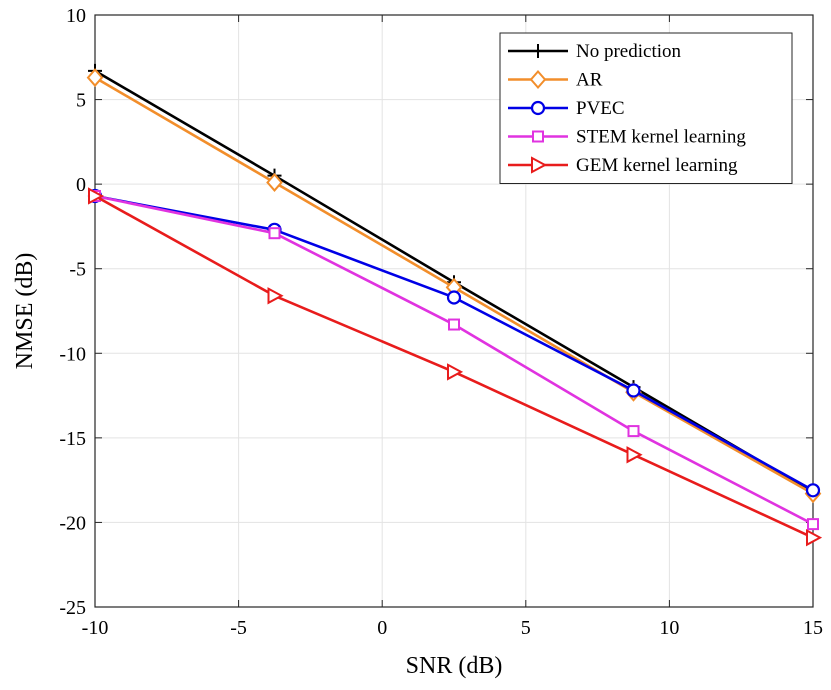 This screenshot has height=690, width=831. Describe the element at coordinates (72, 608) in the screenshot. I see `y-tick-label: -25` at that location.